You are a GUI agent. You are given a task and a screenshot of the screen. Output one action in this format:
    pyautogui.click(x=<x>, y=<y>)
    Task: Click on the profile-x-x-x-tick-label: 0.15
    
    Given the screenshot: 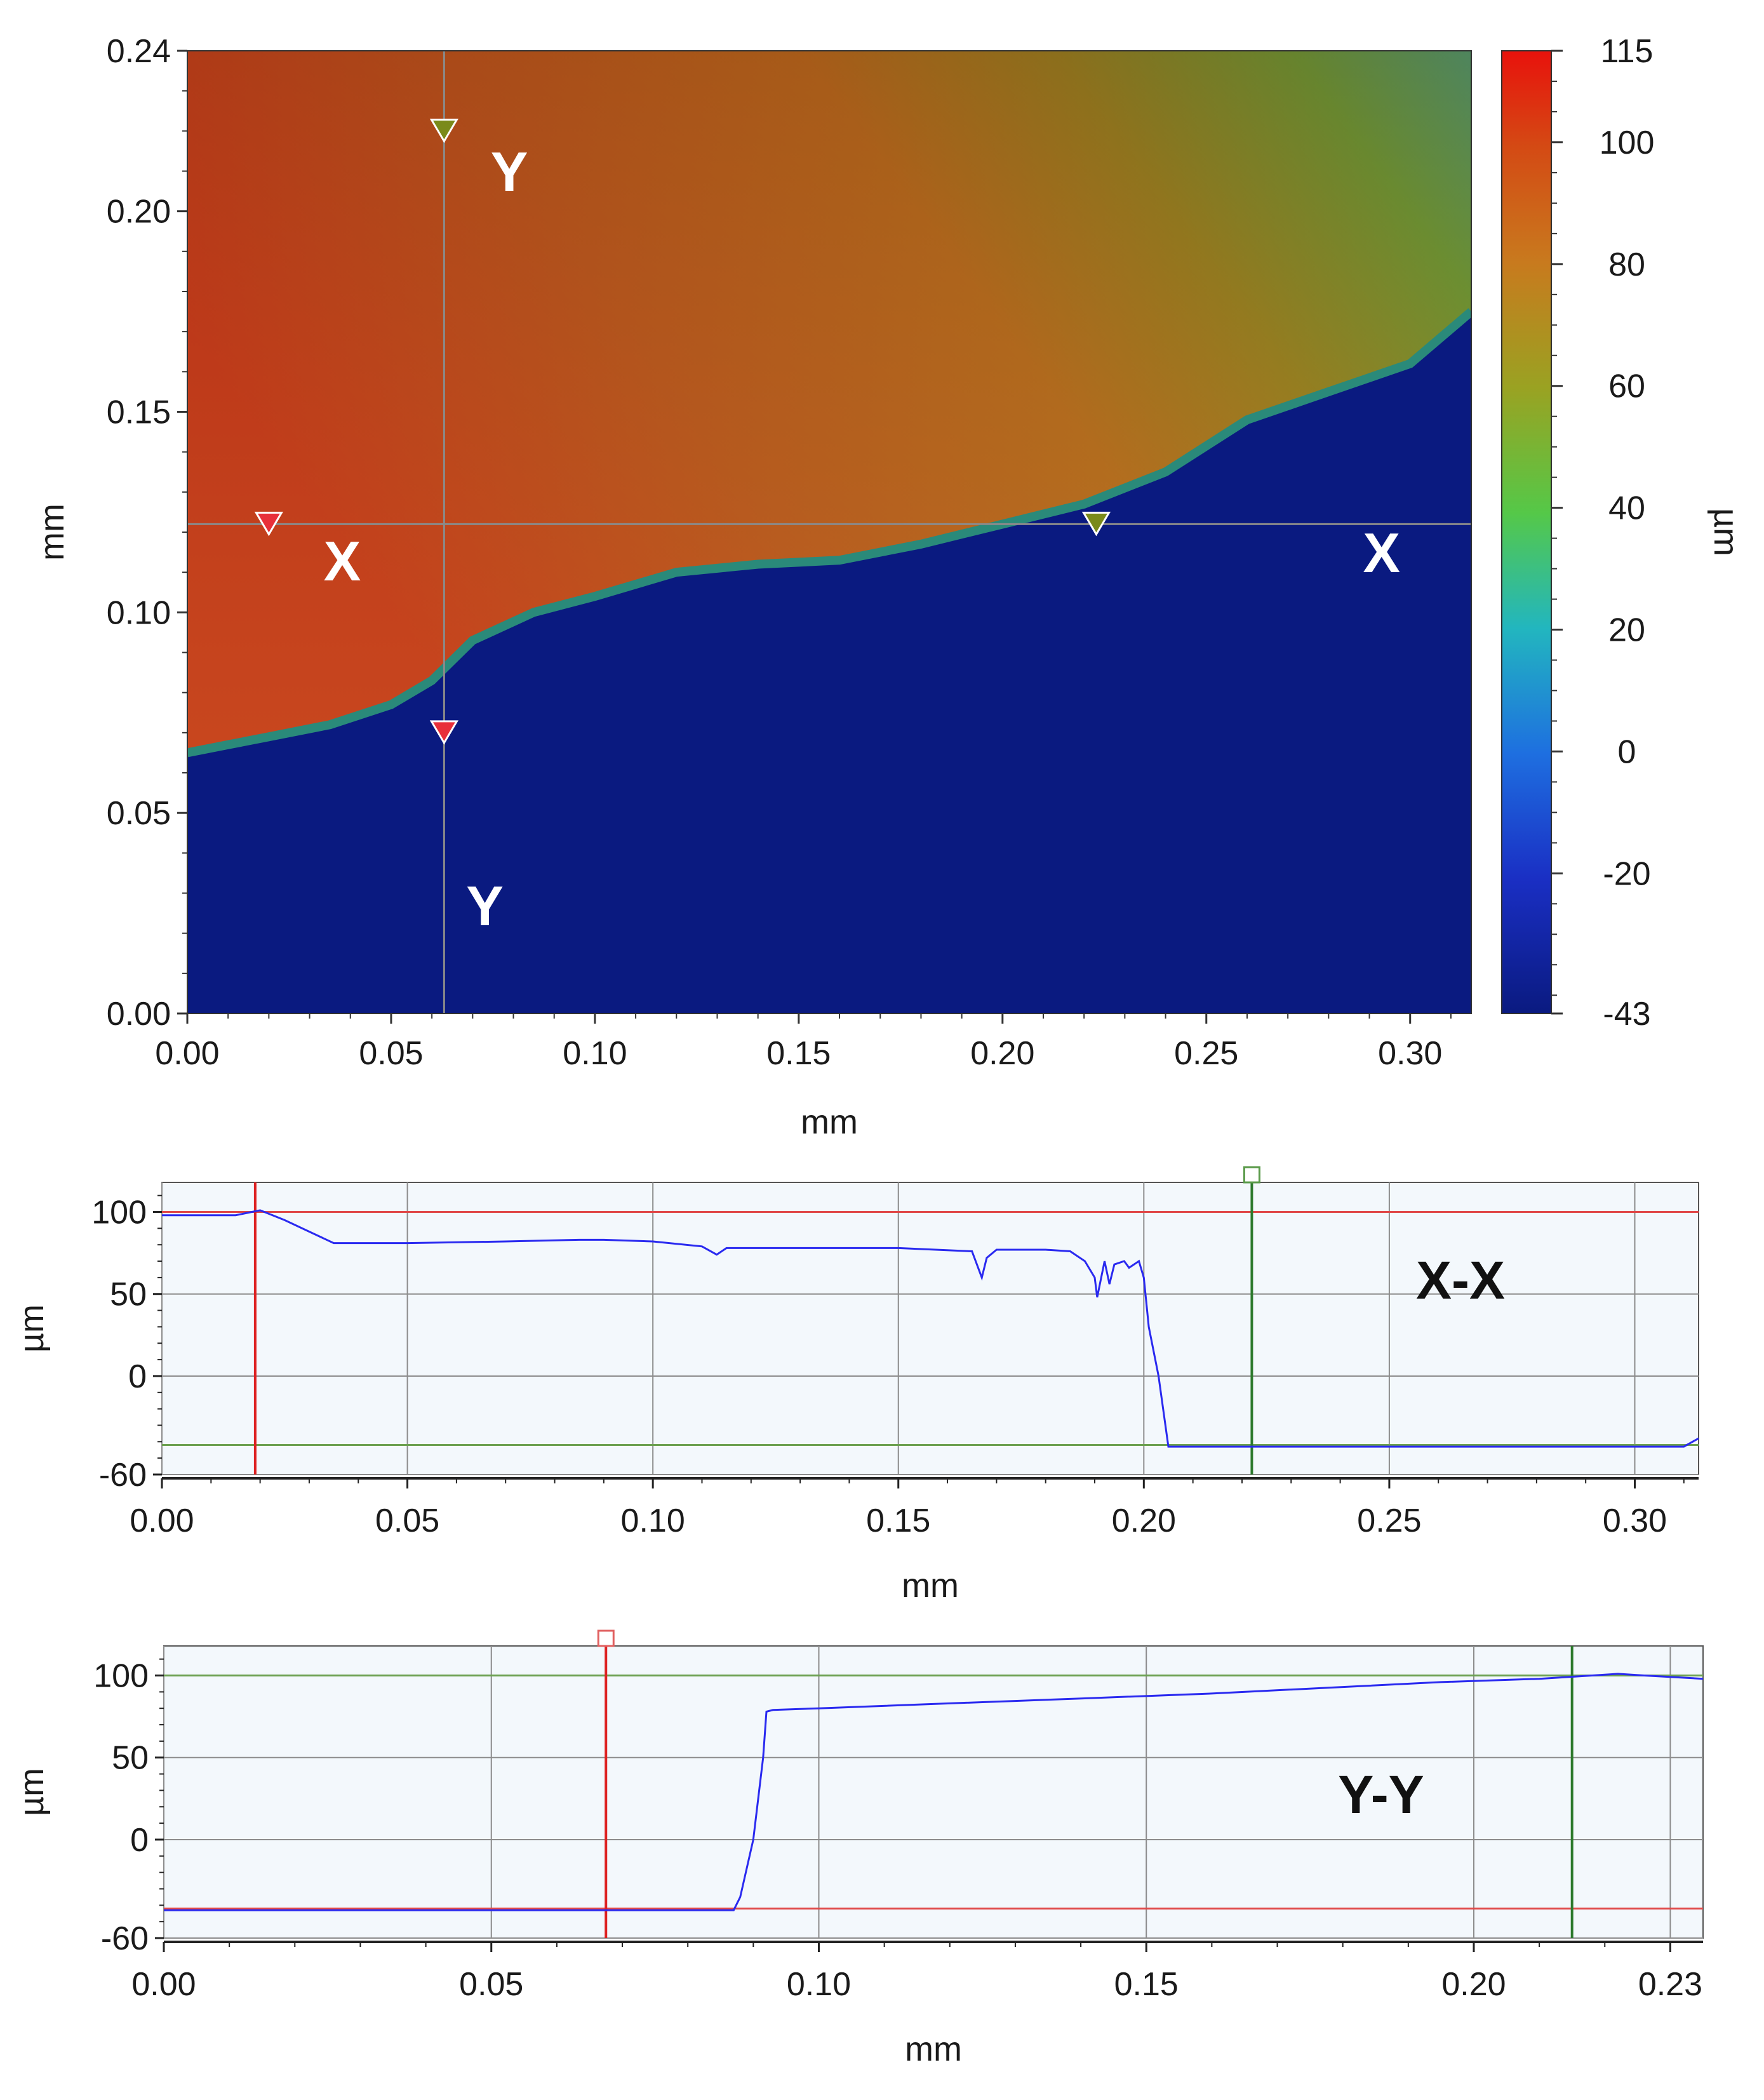 What is the action you would take?
    pyautogui.click(x=898, y=1520)
    